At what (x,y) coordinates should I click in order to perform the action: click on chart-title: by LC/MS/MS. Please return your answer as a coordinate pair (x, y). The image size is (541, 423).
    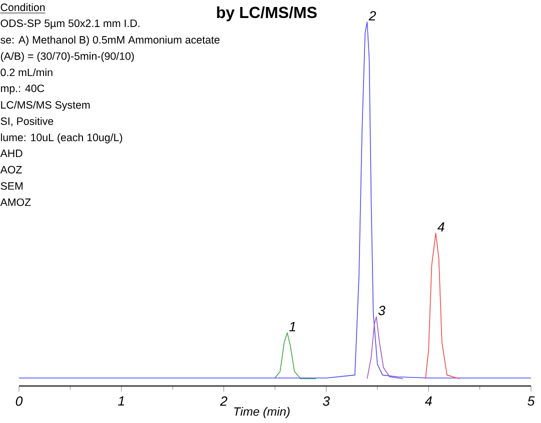
    Looking at the image, I should click on (267, 14).